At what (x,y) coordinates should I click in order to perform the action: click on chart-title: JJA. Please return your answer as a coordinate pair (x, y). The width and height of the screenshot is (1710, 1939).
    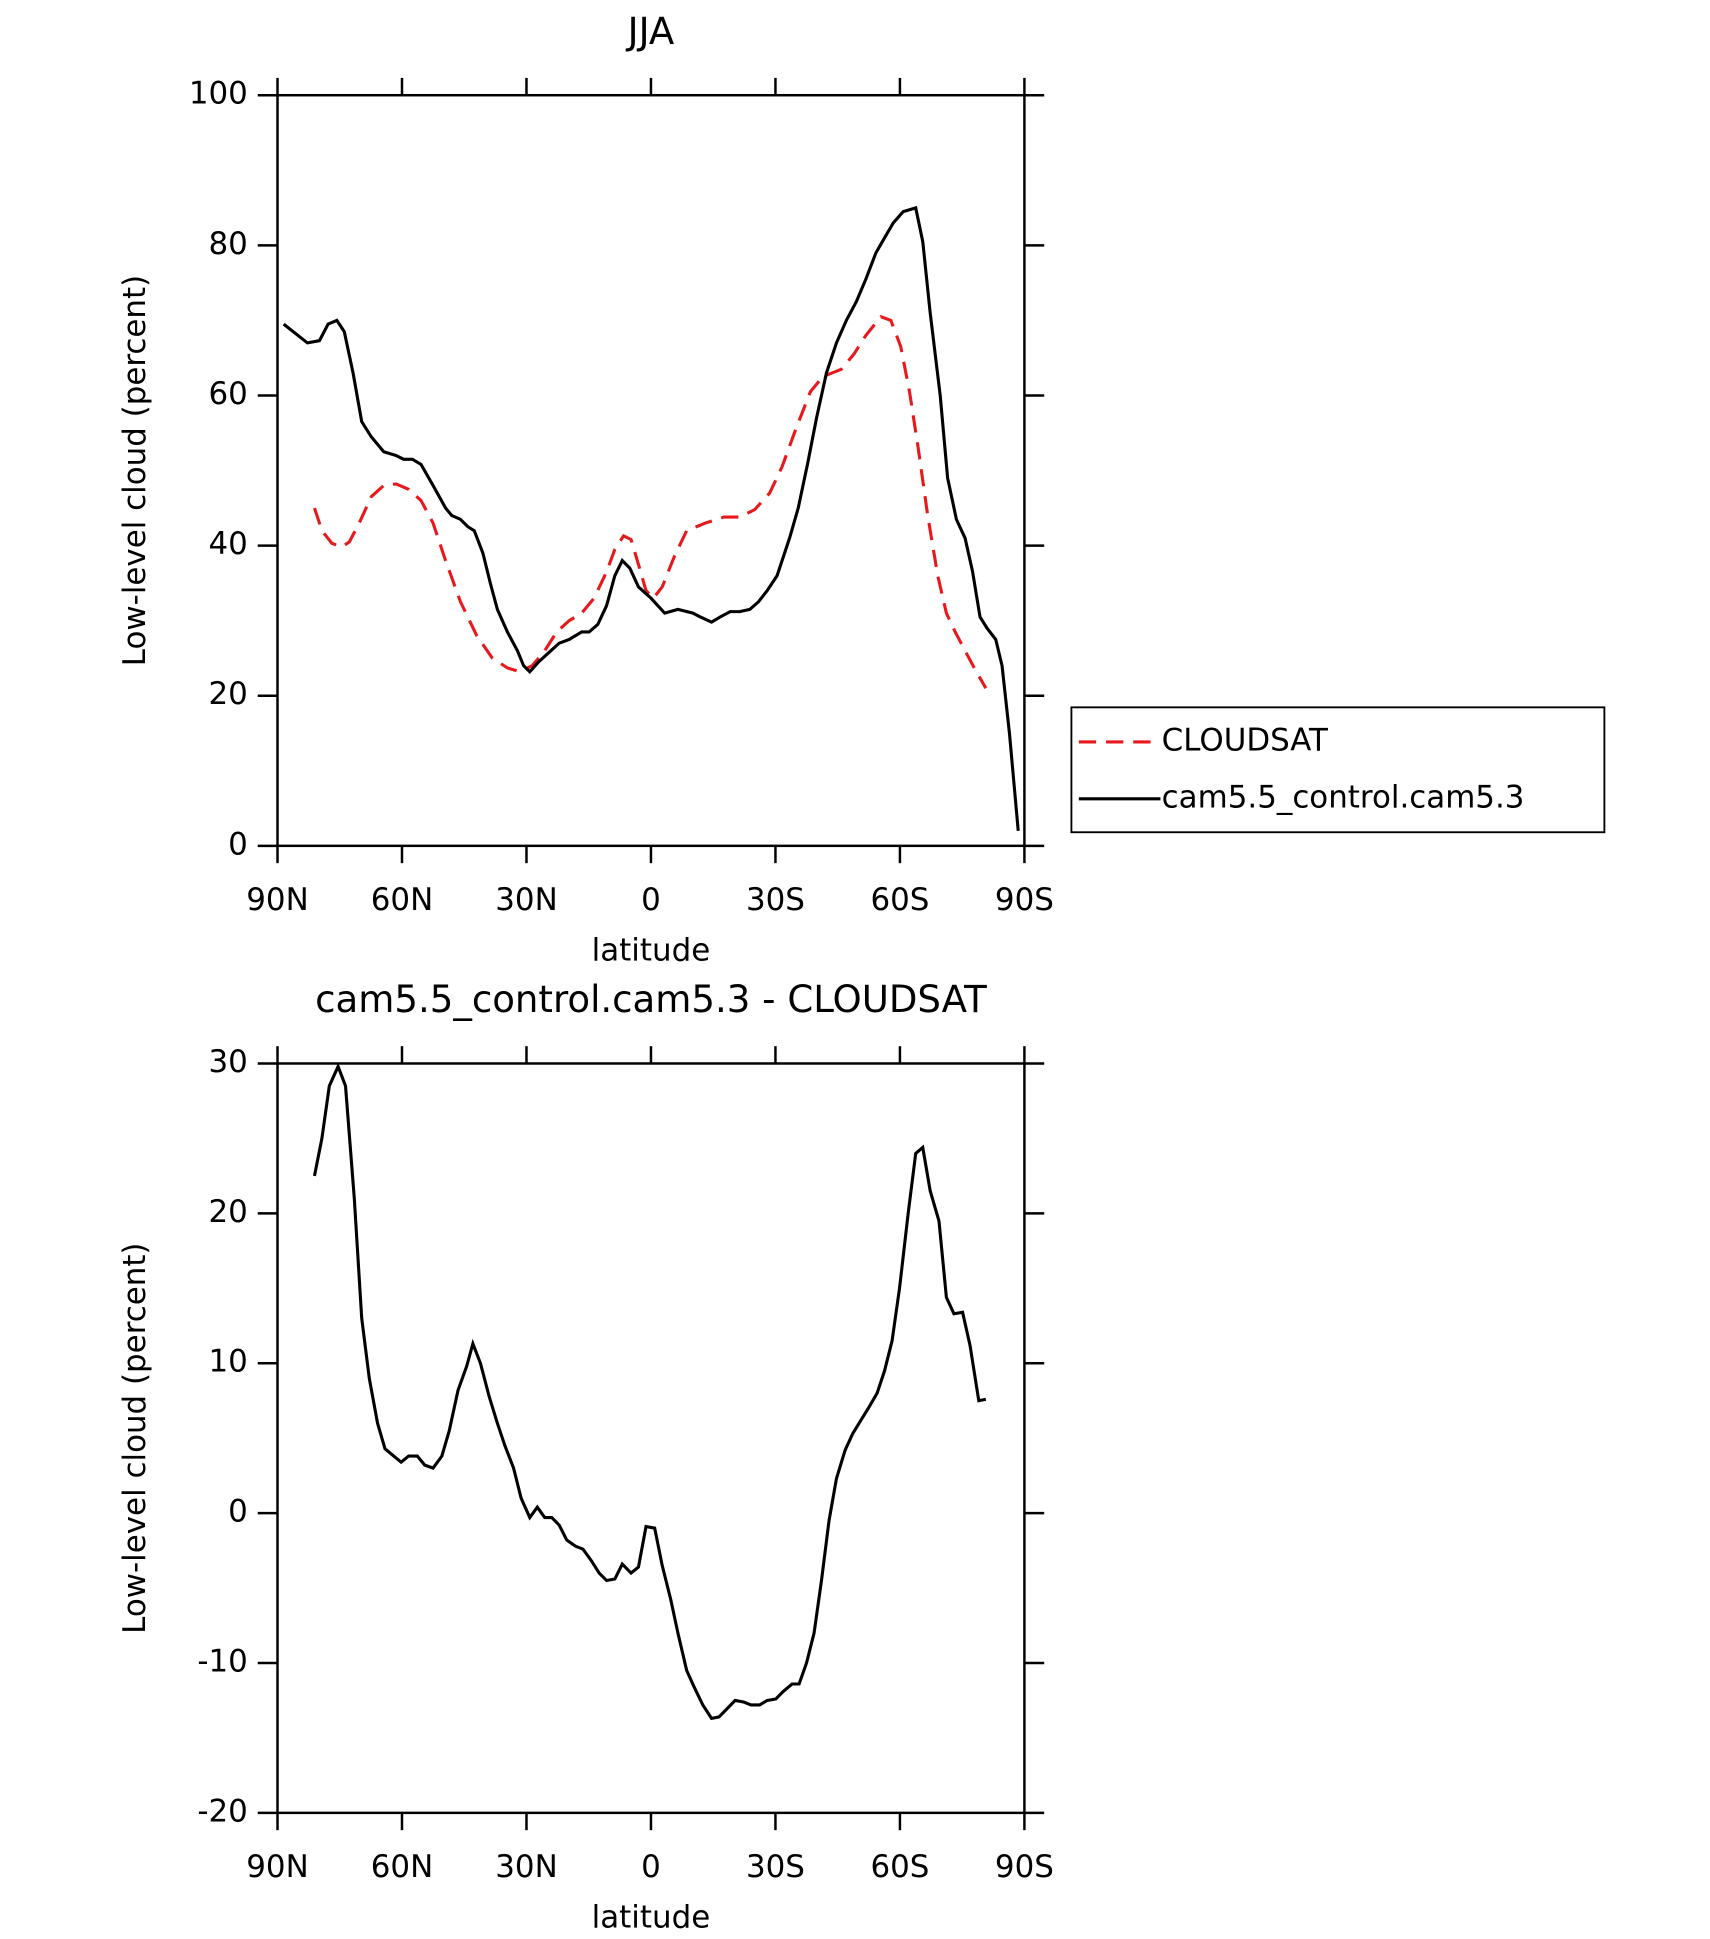
    Looking at the image, I should click on (650, 31).